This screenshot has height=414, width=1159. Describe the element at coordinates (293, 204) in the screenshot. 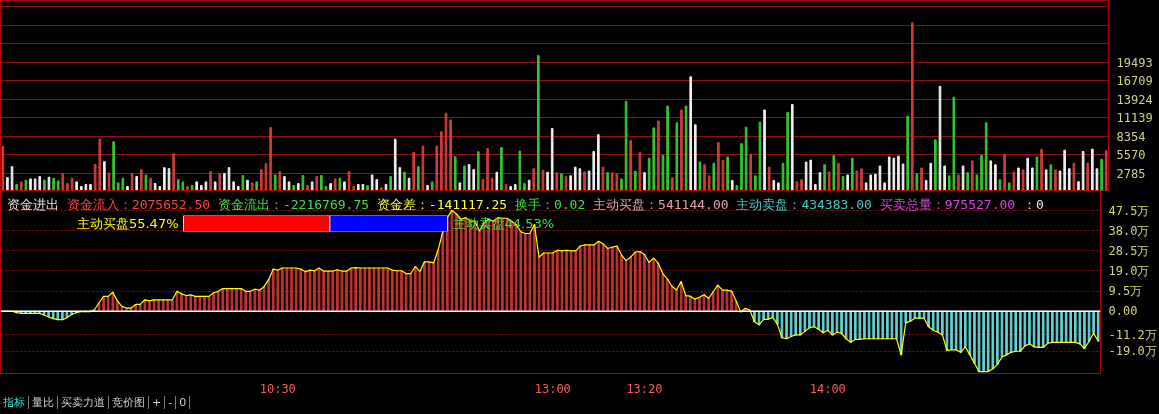

I see `annotation: 资金流出：-2216769.75` at that location.